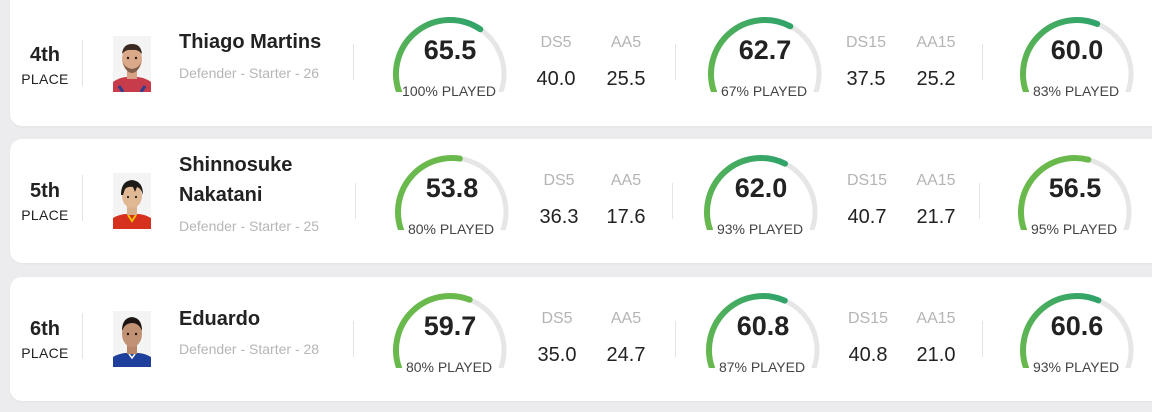 This screenshot has height=412, width=1152. I want to click on stat-value: 25.5, so click(626, 79).